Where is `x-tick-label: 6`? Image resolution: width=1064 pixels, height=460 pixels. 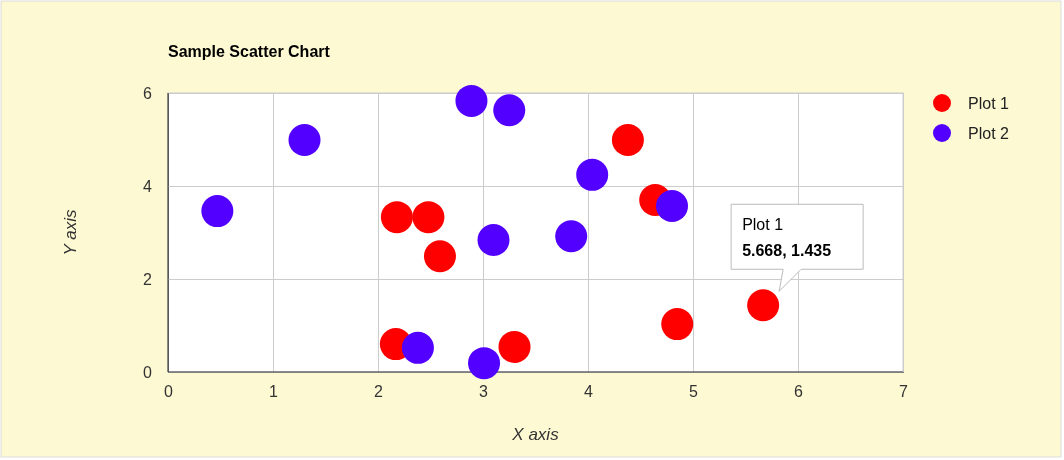 x-tick-label: 6 is located at coordinates (799, 392).